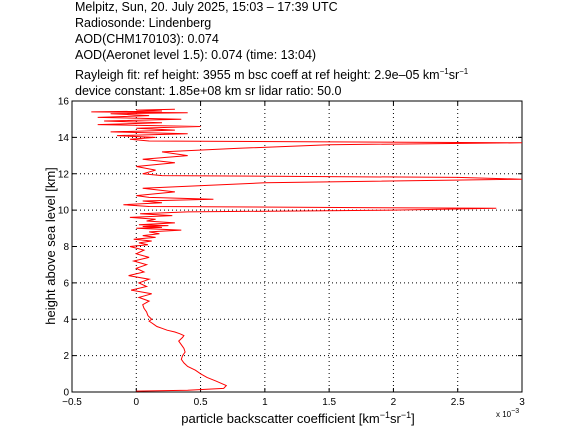 This screenshot has width=576, height=432. Describe the element at coordinates (147, 39) in the screenshot. I see `header-aod-chm: AOD(CHM170103): 0.074` at that location.